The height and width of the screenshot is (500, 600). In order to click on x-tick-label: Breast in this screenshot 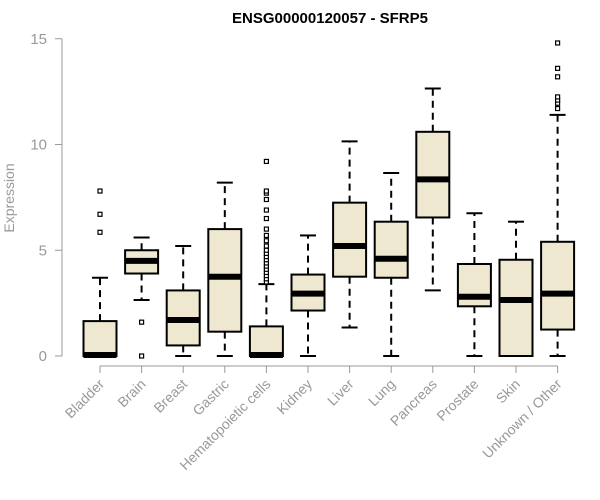, I will do `click(170, 396)`.